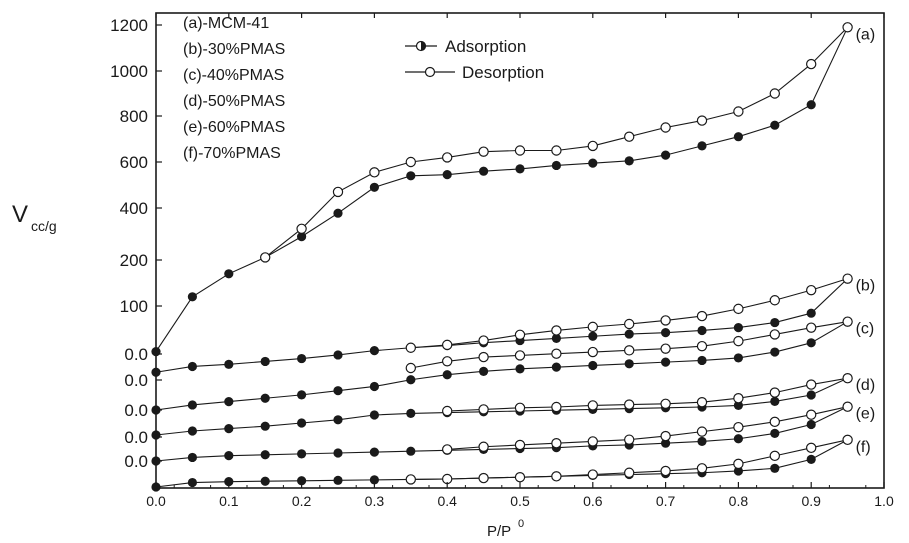  What do you see at coordinates (863, 447) in the screenshot?
I see `curve-label: (f)` at bounding box center [863, 447].